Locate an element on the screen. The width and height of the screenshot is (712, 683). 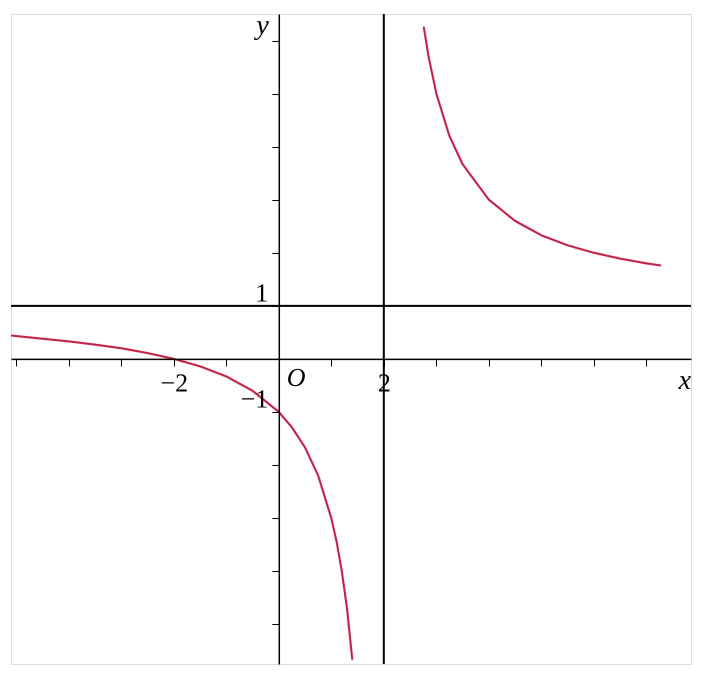
y-axis-title: y is located at coordinates (261, 25).